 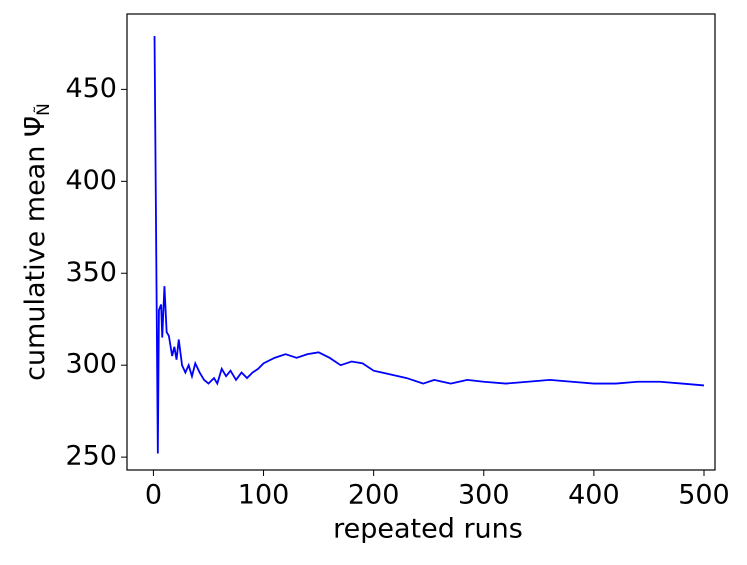 I want to click on x-axis-label: repeated runs, so click(x=428, y=529).